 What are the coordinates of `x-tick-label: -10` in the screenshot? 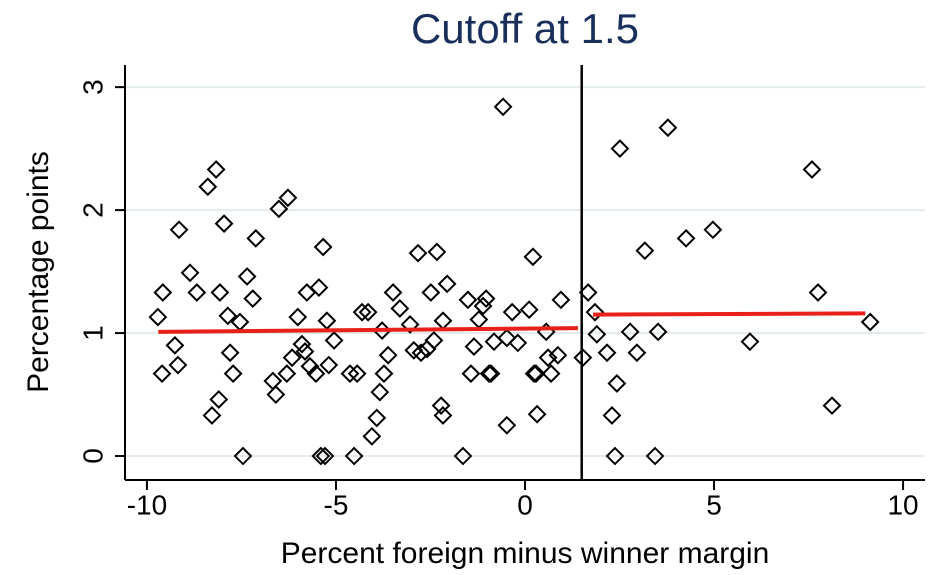 It's located at (147, 504).